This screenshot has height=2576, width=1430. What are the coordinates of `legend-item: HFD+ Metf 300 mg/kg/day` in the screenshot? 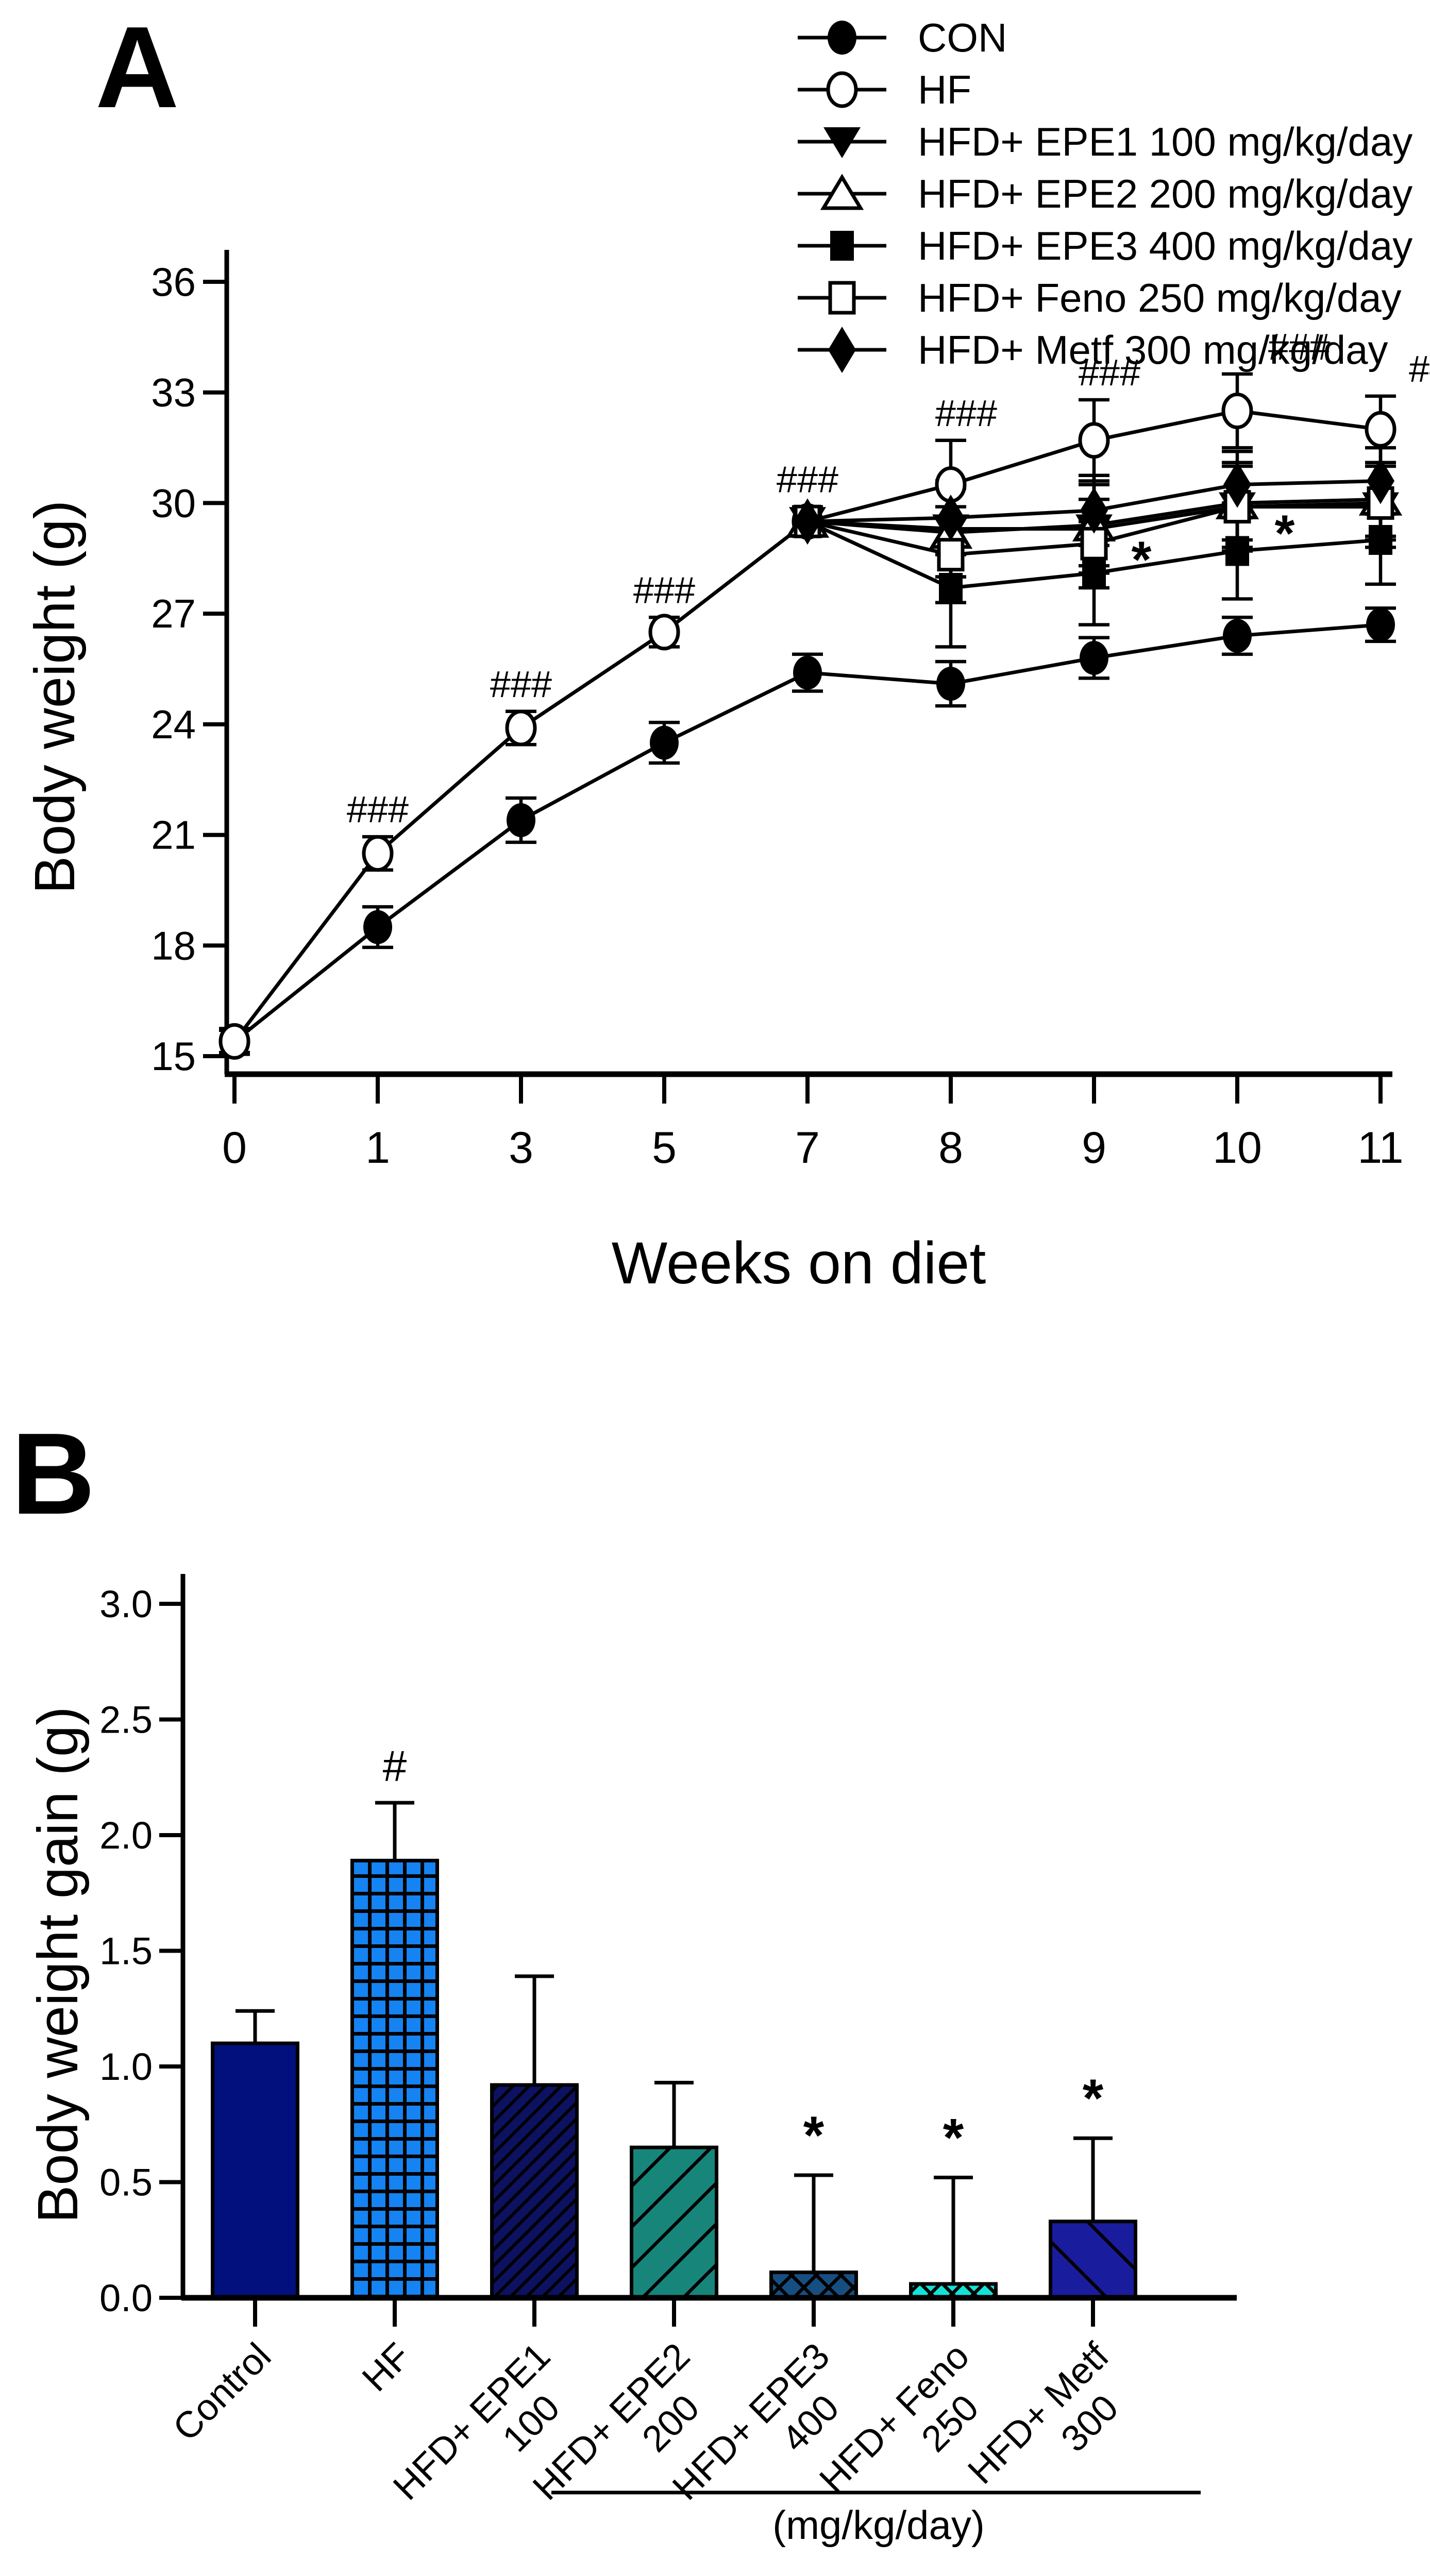 It's located at (1103, 350).